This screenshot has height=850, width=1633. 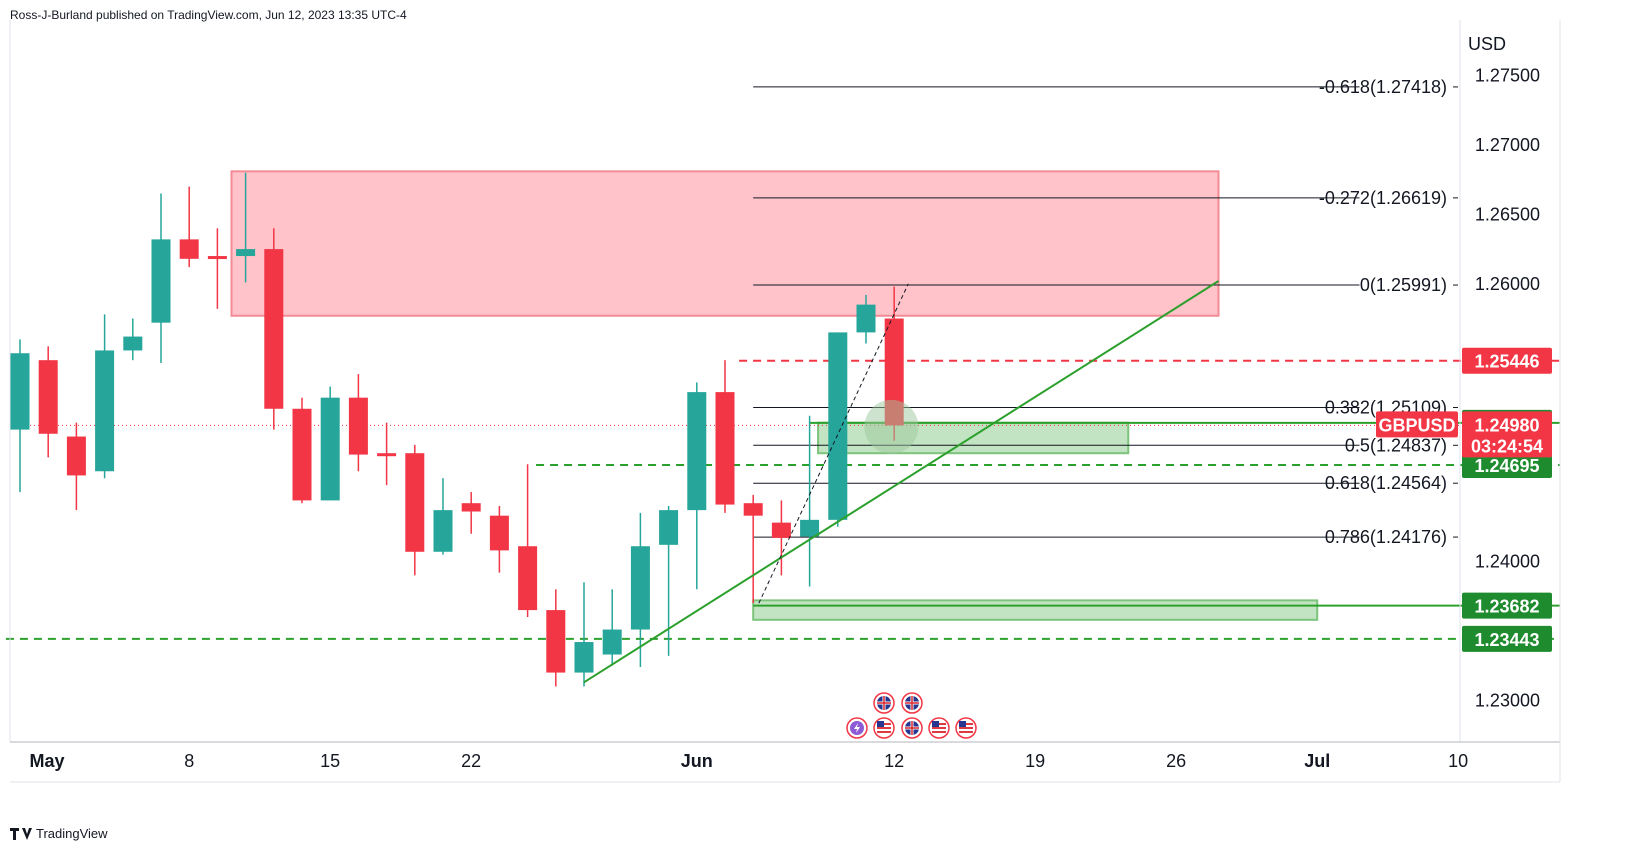 What do you see at coordinates (189, 761) in the screenshot?
I see `x-tick-1: 8` at bounding box center [189, 761].